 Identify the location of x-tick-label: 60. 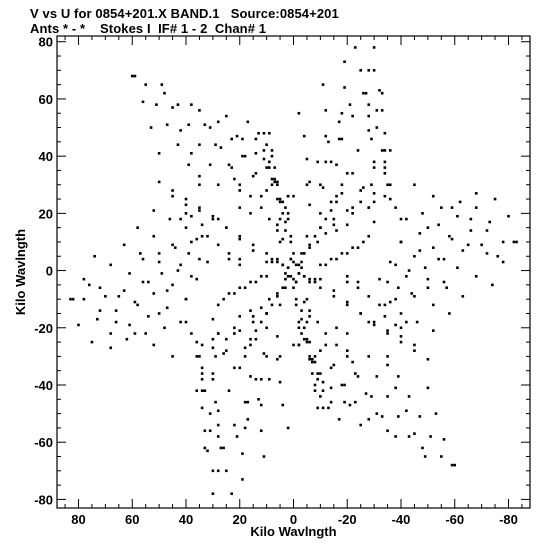
(132, 519).